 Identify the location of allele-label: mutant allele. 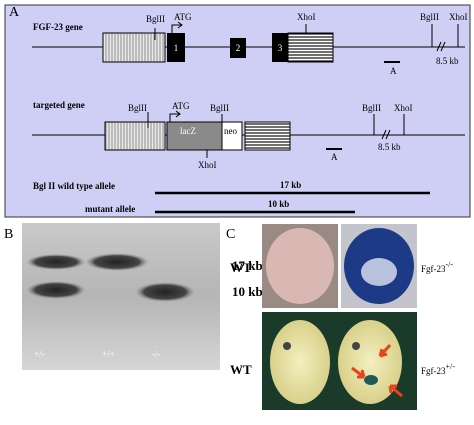
(110, 209).